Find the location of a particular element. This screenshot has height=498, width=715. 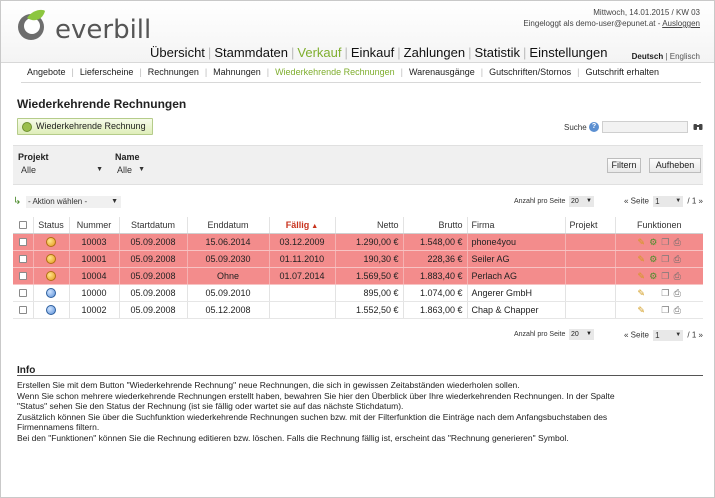

col-projekt: Projekt is located at coordinates (590, 225).